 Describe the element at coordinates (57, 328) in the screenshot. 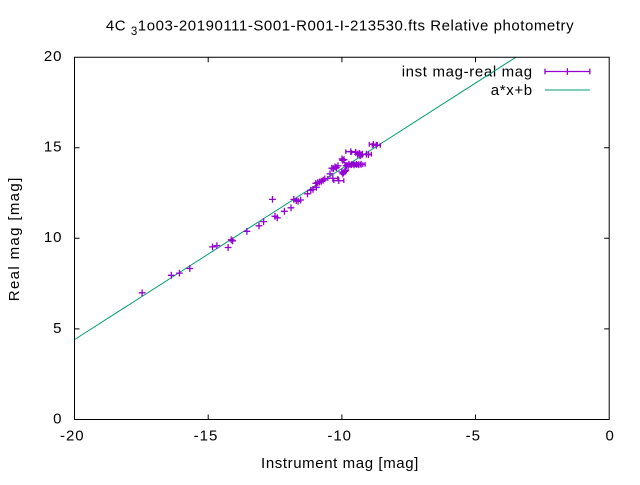

I see `svg-text: 5` at that location.